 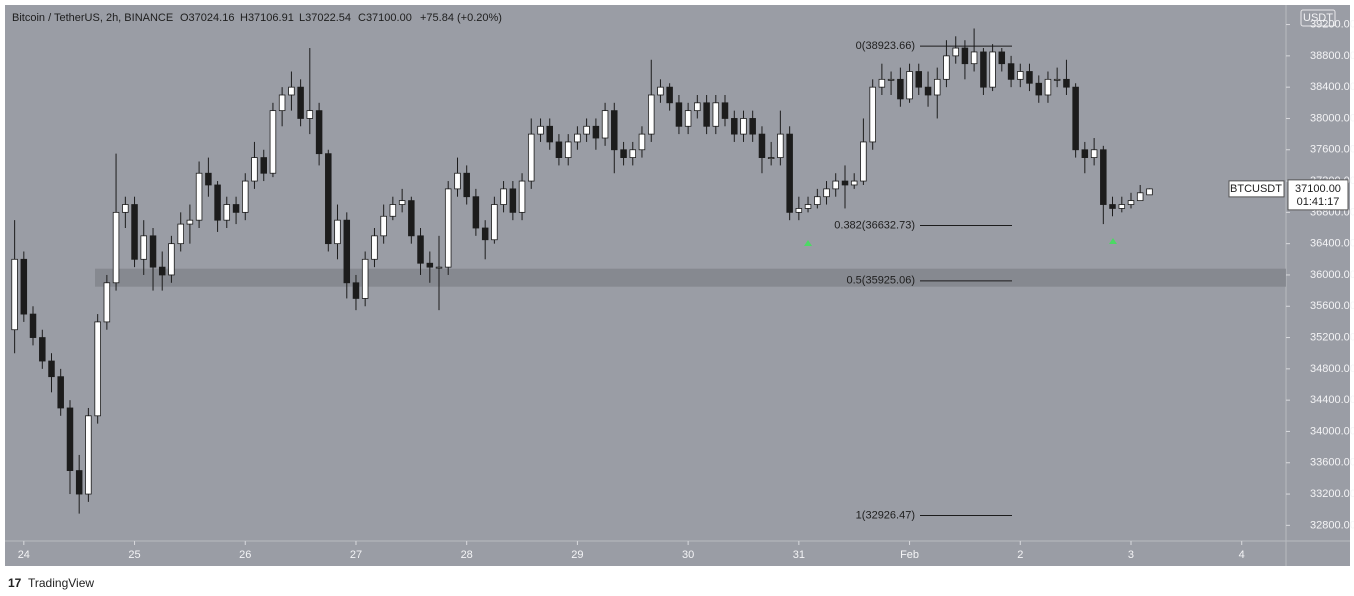 What do you see at coordinates (245, 555) in the screenshot?
I see `x-tick-label: 26` at bounding box center [245, 555].